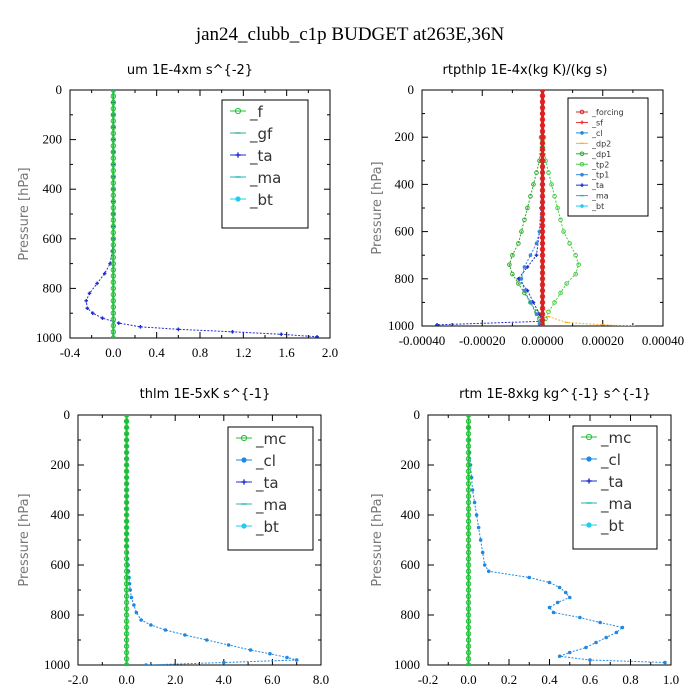 This screenshot has height=700, width=700. What do you see at coordinates (509, 679) in the screenshot?
I see `x-tick-label: 0.2` at bounding box center [509, 679].